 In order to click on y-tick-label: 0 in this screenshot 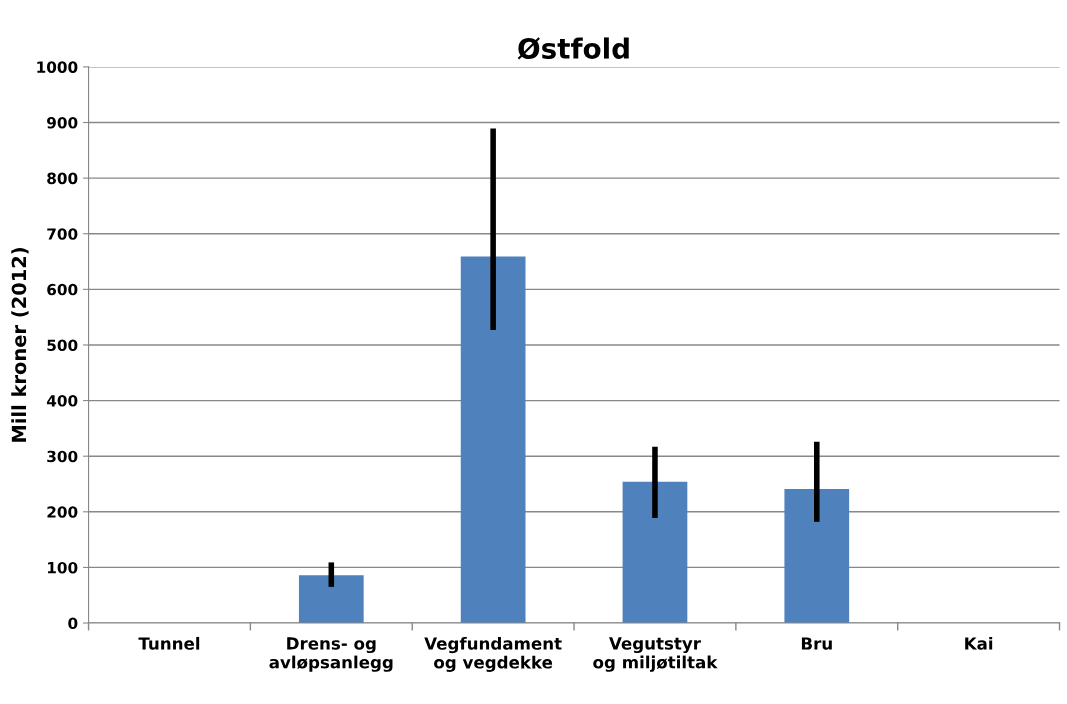, I will do `click(73, 623)`.